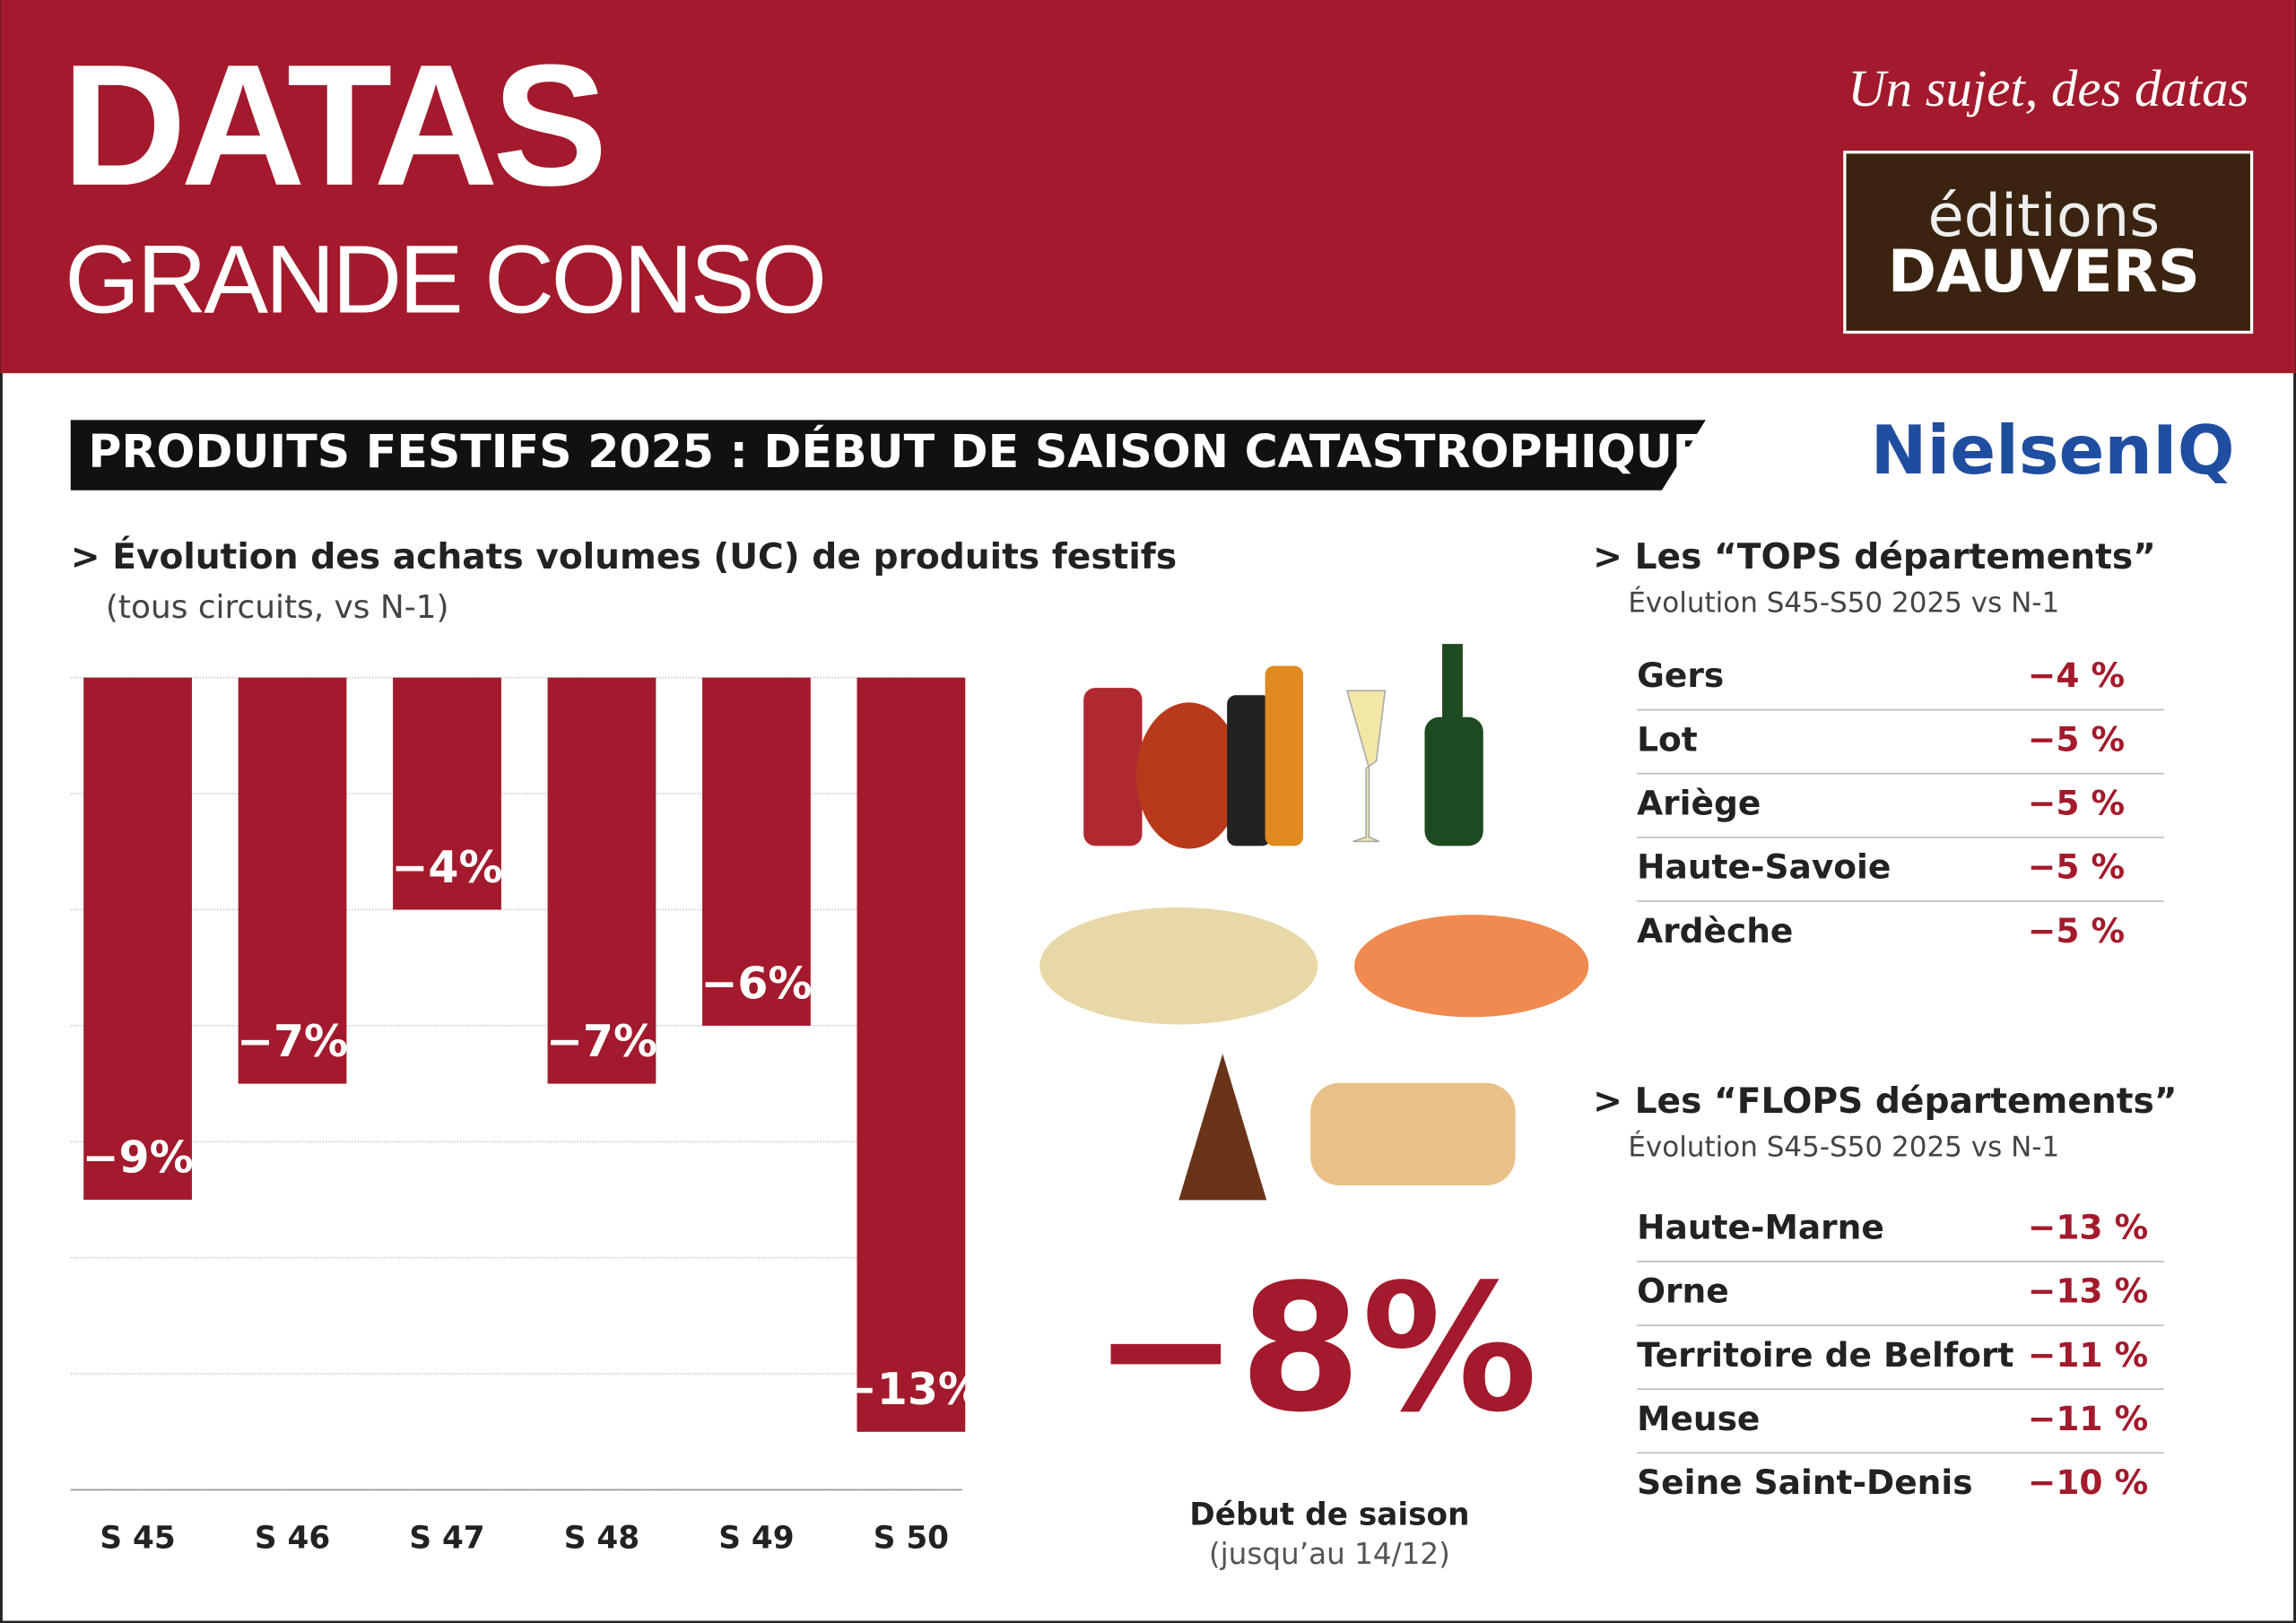 The width and height of the screenshot is (2296, 1623). Describe the element at coordinates (1453, 781) in the screenshot. I see `champagne` at that location.